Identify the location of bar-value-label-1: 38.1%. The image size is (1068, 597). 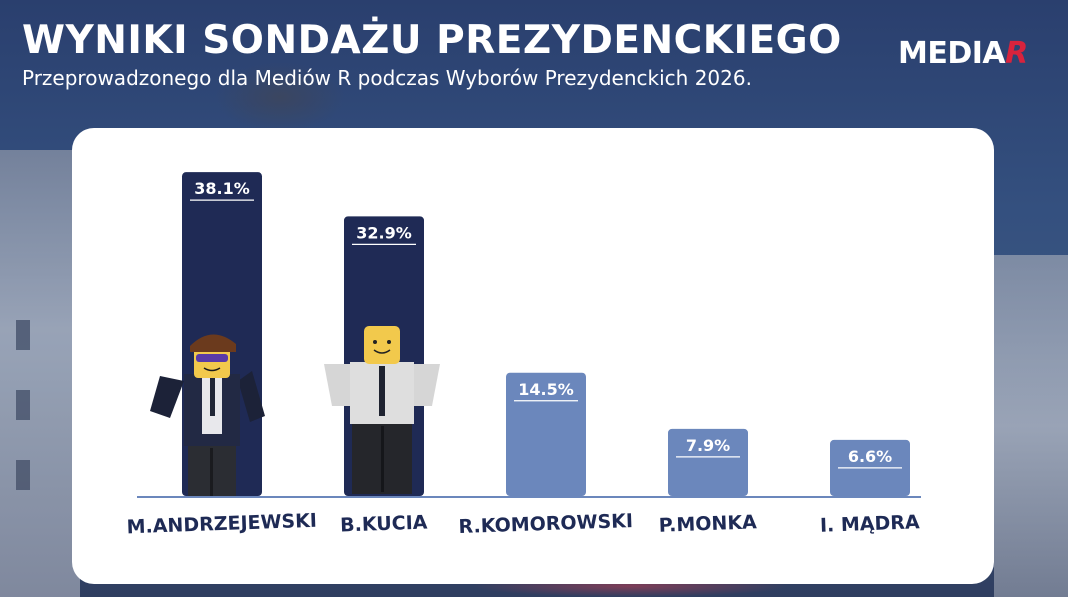
(222, 188).